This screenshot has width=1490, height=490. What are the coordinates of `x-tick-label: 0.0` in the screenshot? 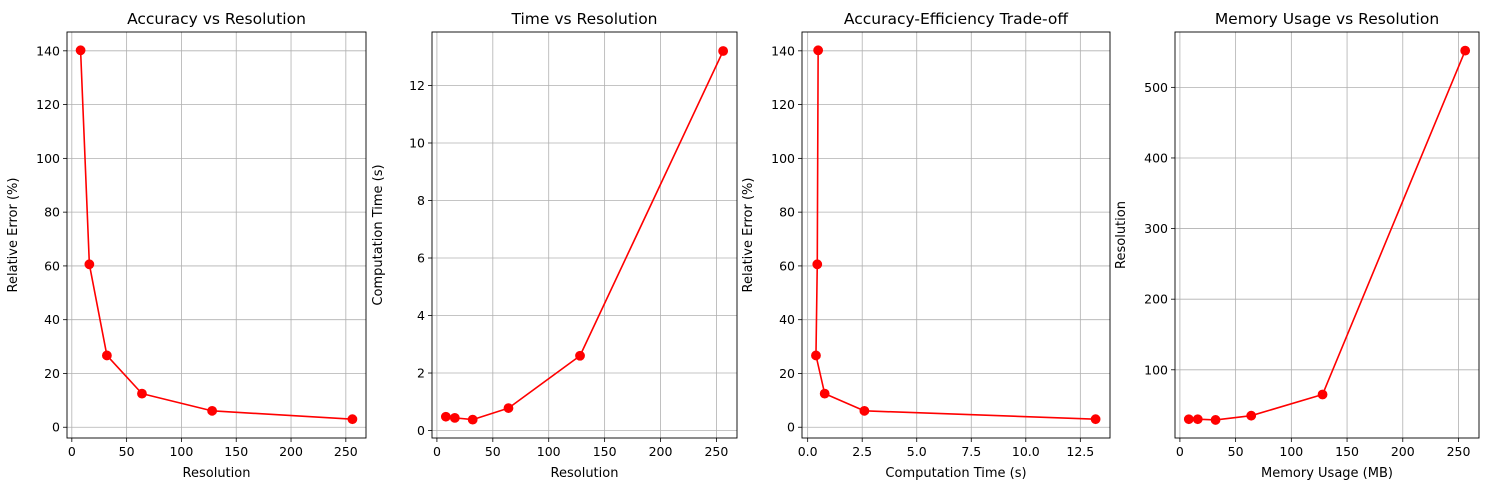 It's located at (808, 451).